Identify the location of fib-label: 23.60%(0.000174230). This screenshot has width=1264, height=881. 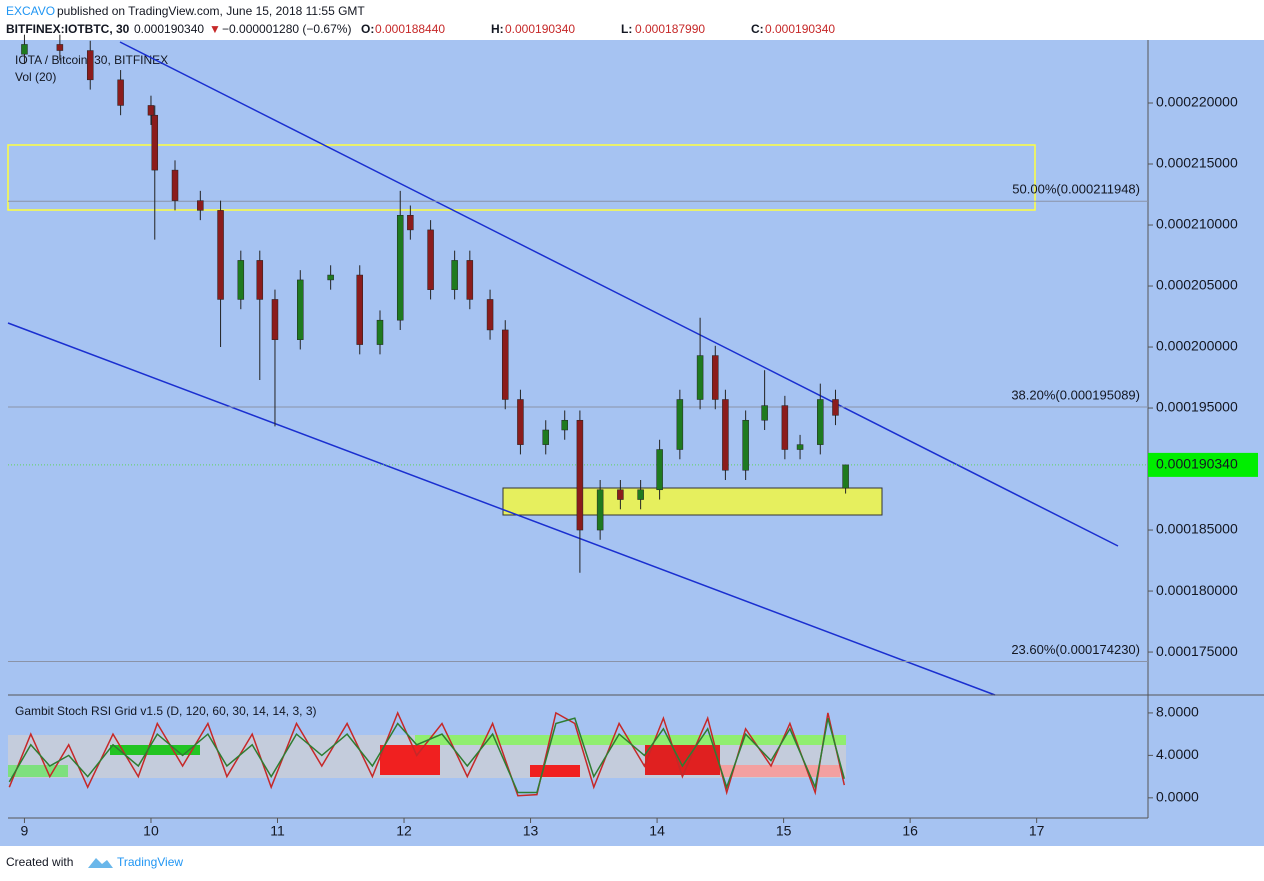
(1075, 649).